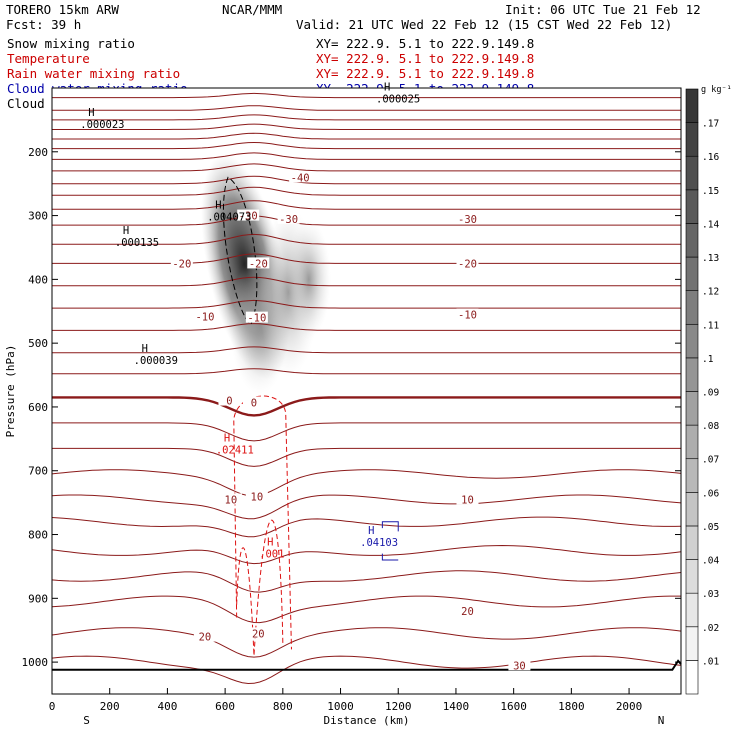 Image resolution: width=740 pixels, height=745 pixels. I want to click on x-tick-label: 800, so click(283, 706).